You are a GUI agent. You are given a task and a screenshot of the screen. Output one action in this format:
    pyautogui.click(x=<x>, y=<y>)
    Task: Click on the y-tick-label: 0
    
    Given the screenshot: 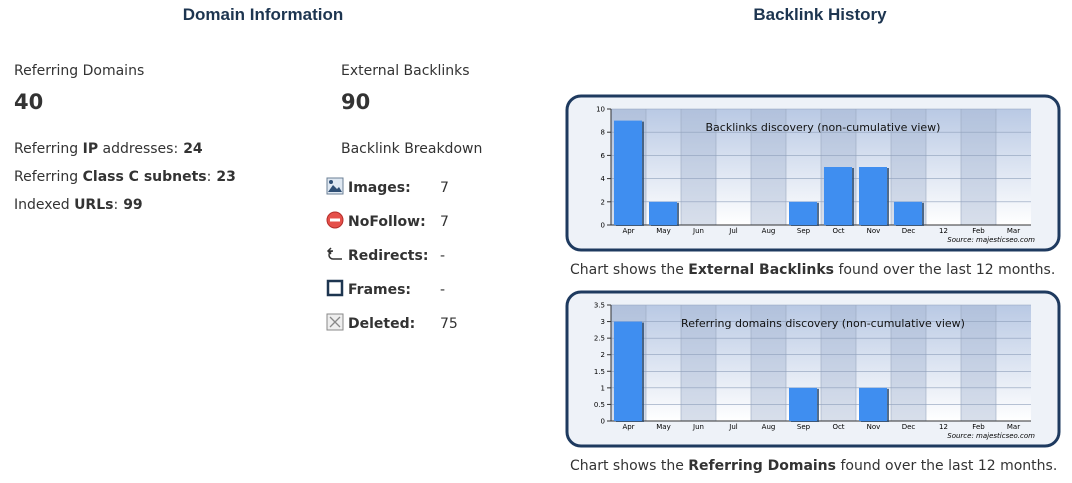 What is the action you would take?
    pyautogui.click(x=603, y=422)
    